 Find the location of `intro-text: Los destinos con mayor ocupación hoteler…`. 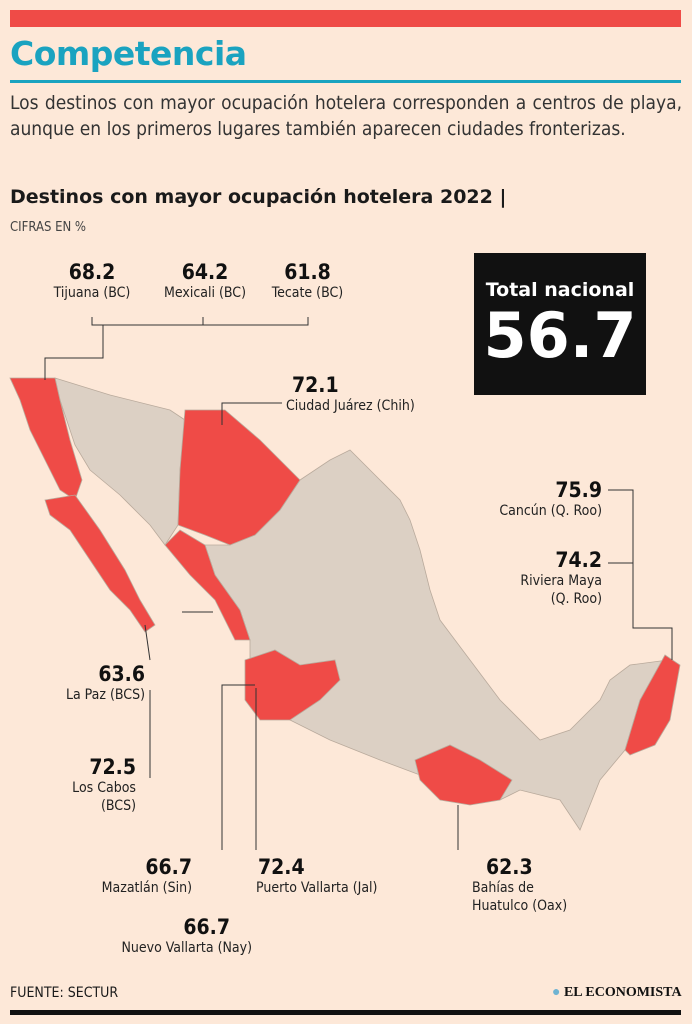

intro-text: Los destinos con mayor ocupación hoteler… is located at coordinates (346, 116).